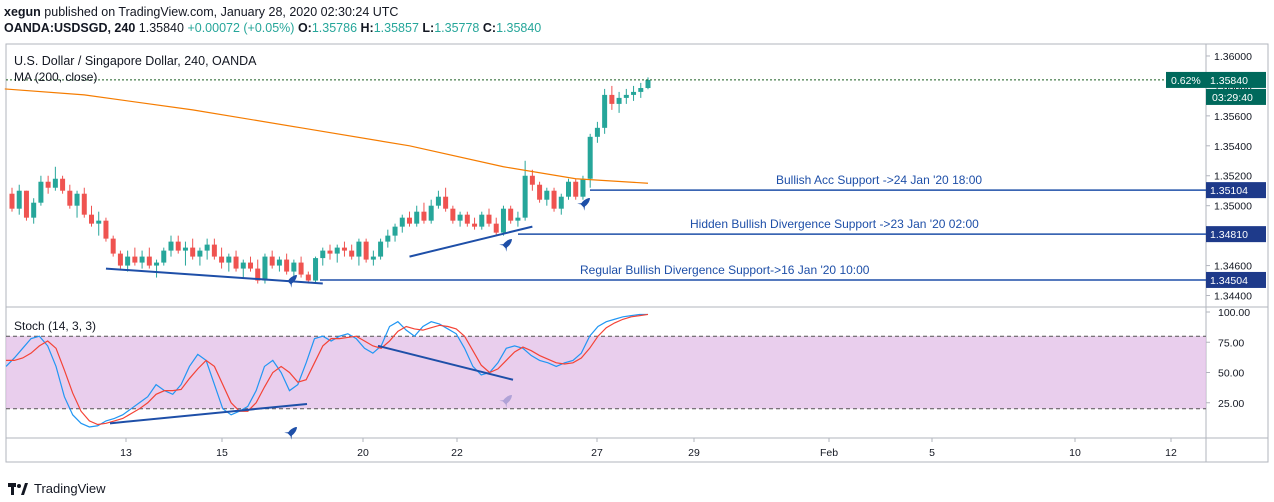  What do you see at coordinates (1231, 374) in the screenshot?
I see `stoch-tick-label: 50.00` at bounding box center [1231, 374].